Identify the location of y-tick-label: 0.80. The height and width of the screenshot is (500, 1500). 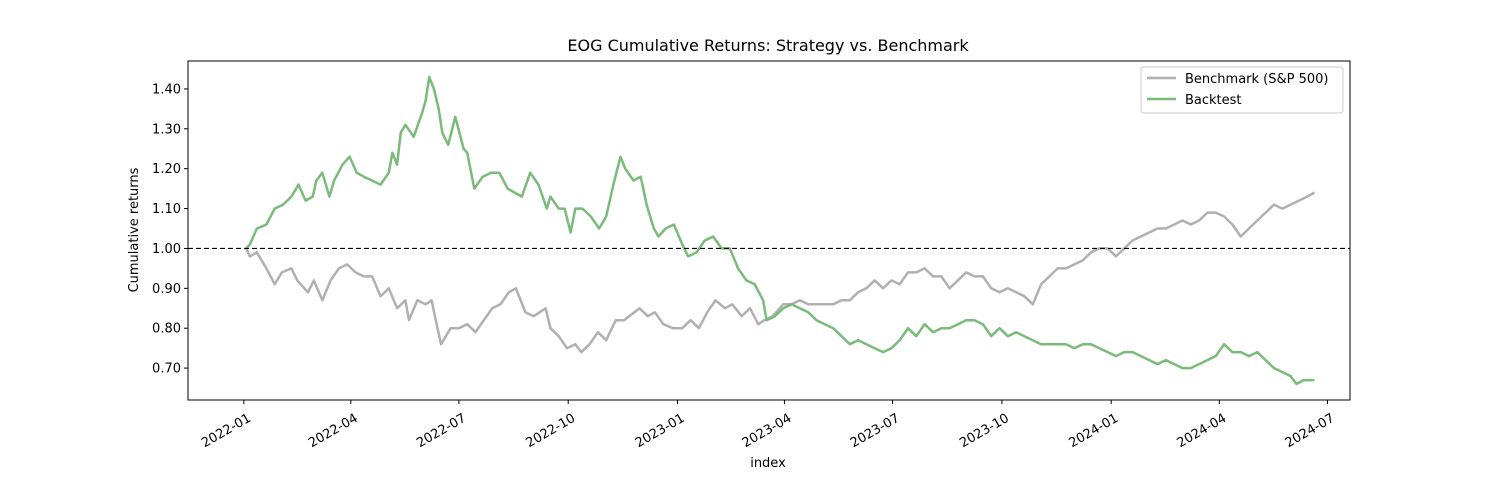
(166, 329).